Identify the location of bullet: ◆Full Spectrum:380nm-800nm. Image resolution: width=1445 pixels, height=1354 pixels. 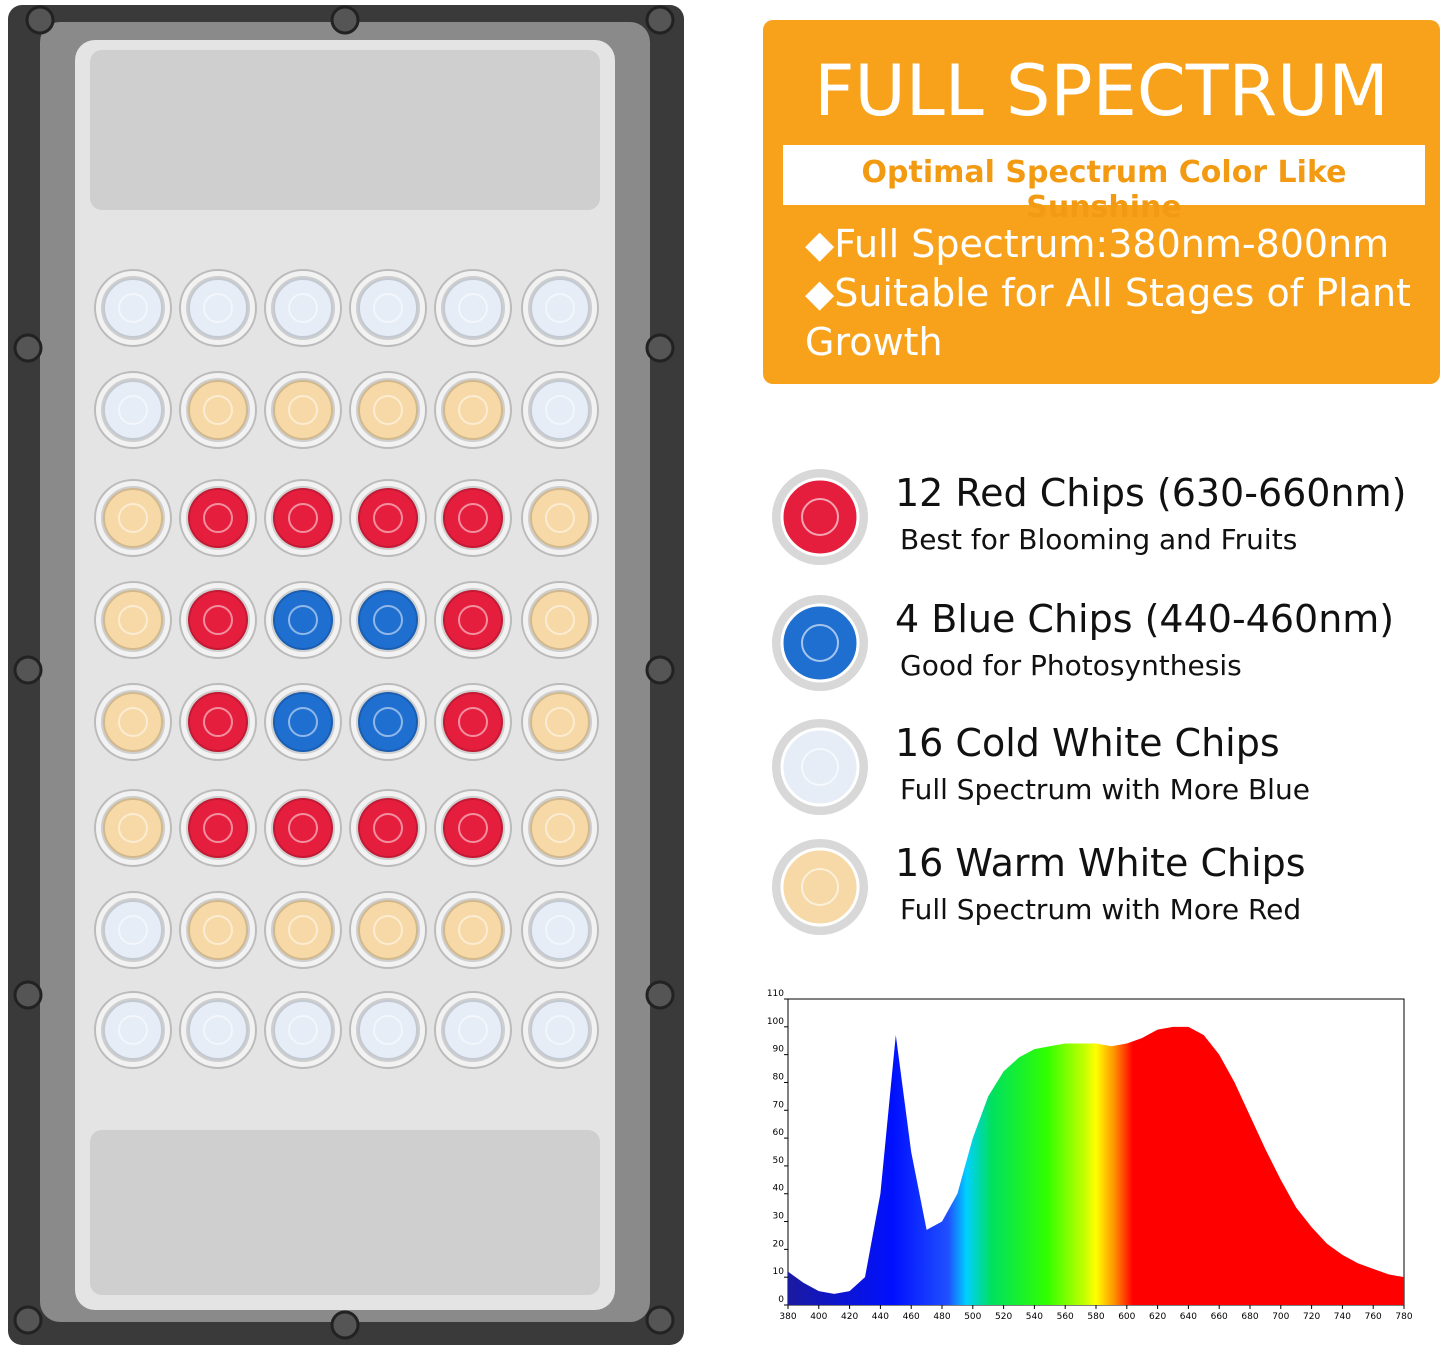
(1097, 244).